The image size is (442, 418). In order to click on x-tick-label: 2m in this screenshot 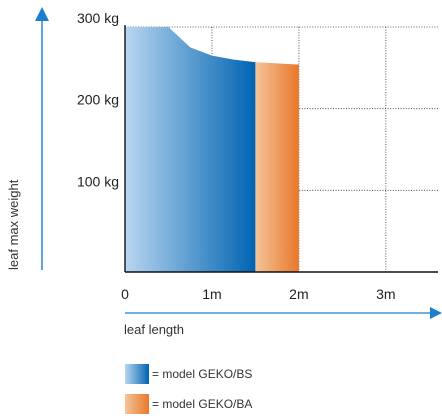, I will do `click(298, 294)`.